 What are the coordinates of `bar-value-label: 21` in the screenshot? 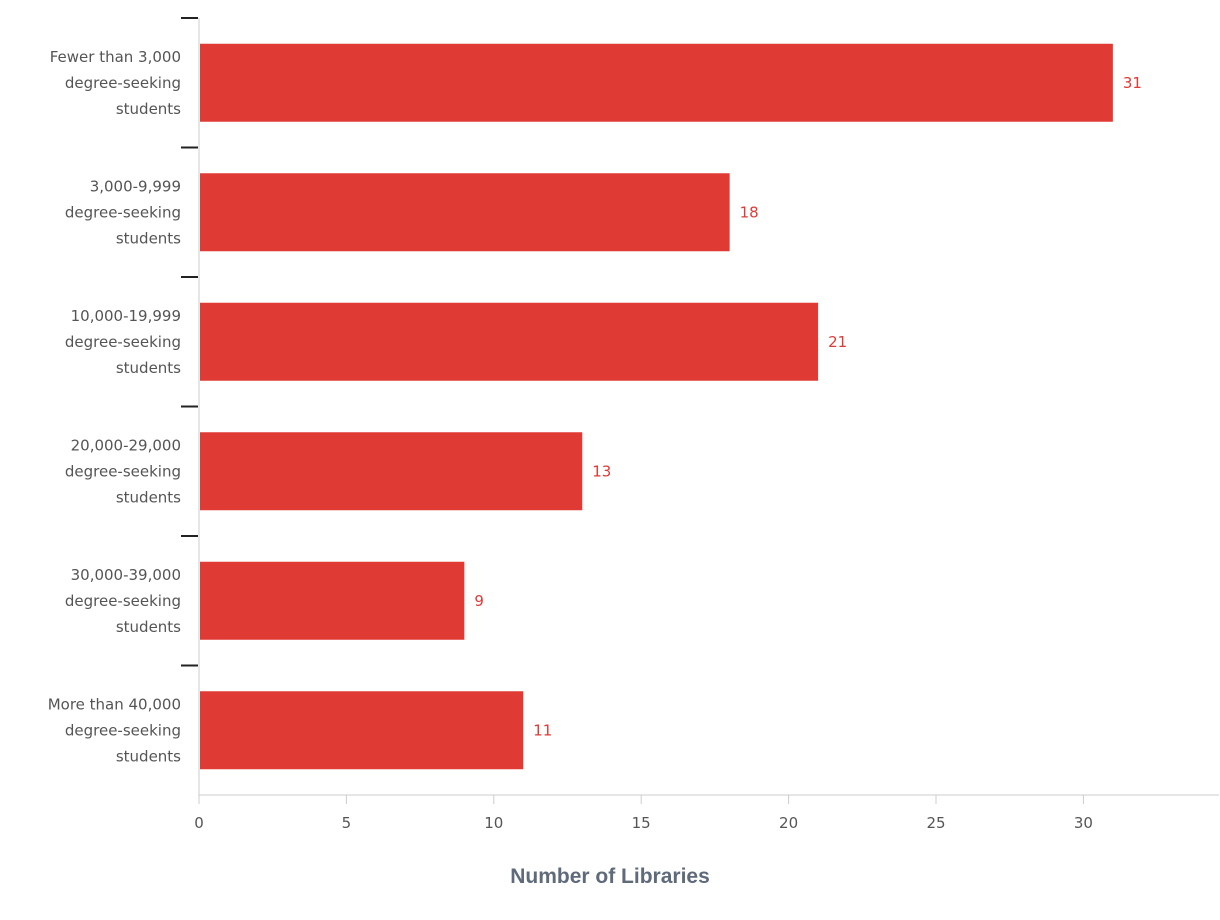 It's located at (837, 342).